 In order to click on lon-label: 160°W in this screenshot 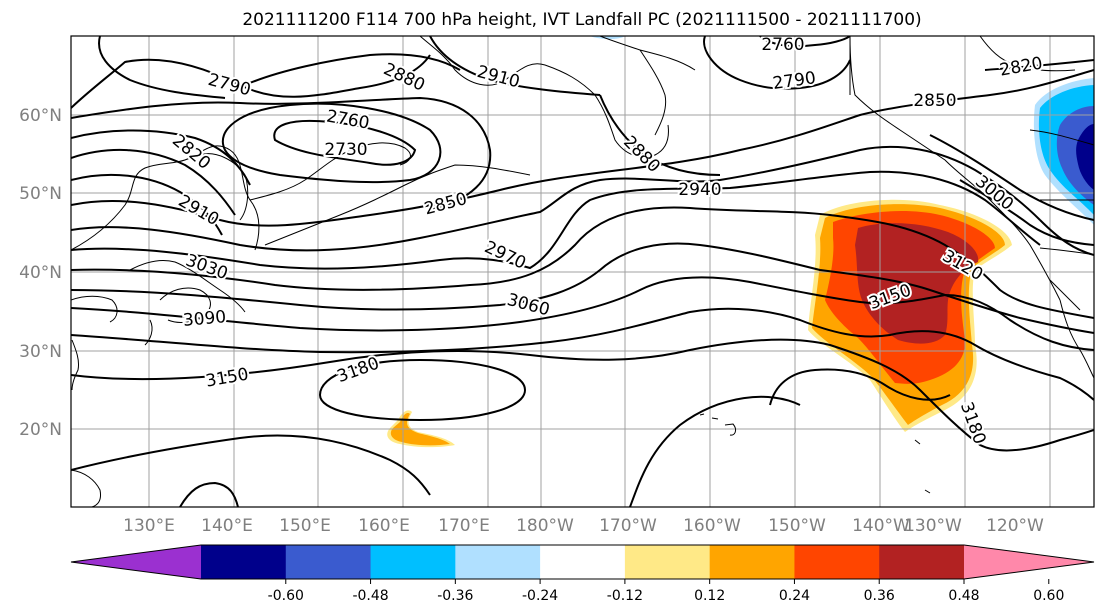, I will do `click(712, 526)`.